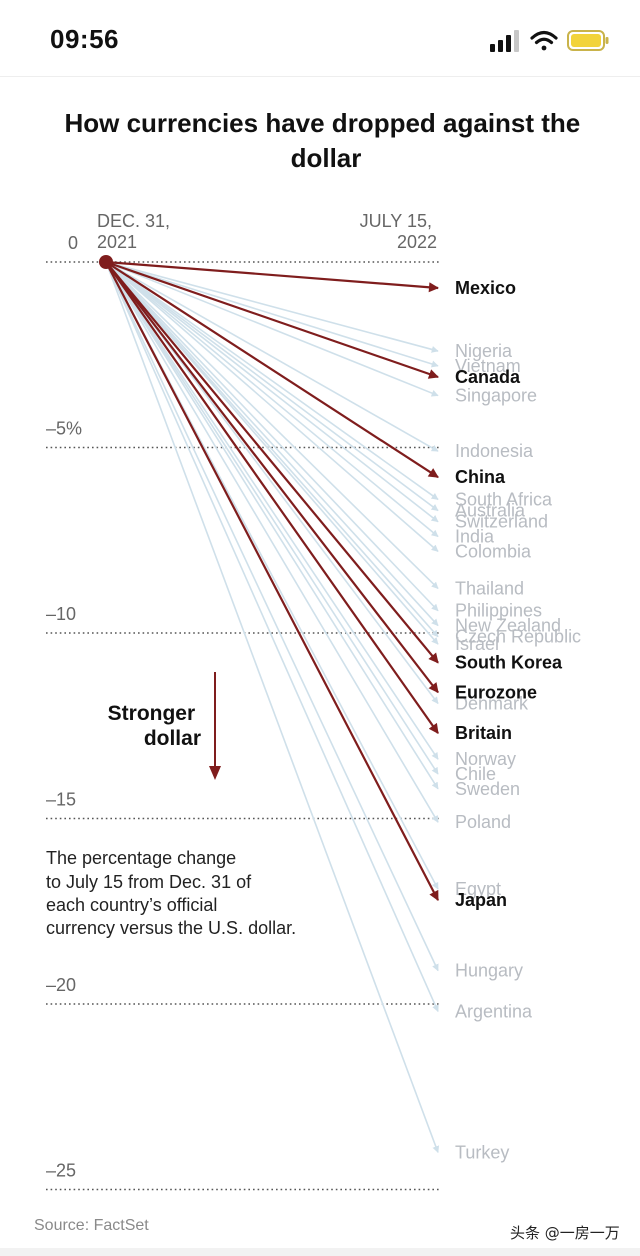 The height and width of the screenshot is (1256, 640). Describe the element at coordinates (171, 928) in the screenshot. I see `chart-description-line-4: currency versus the U.S. dollar.` at that location.